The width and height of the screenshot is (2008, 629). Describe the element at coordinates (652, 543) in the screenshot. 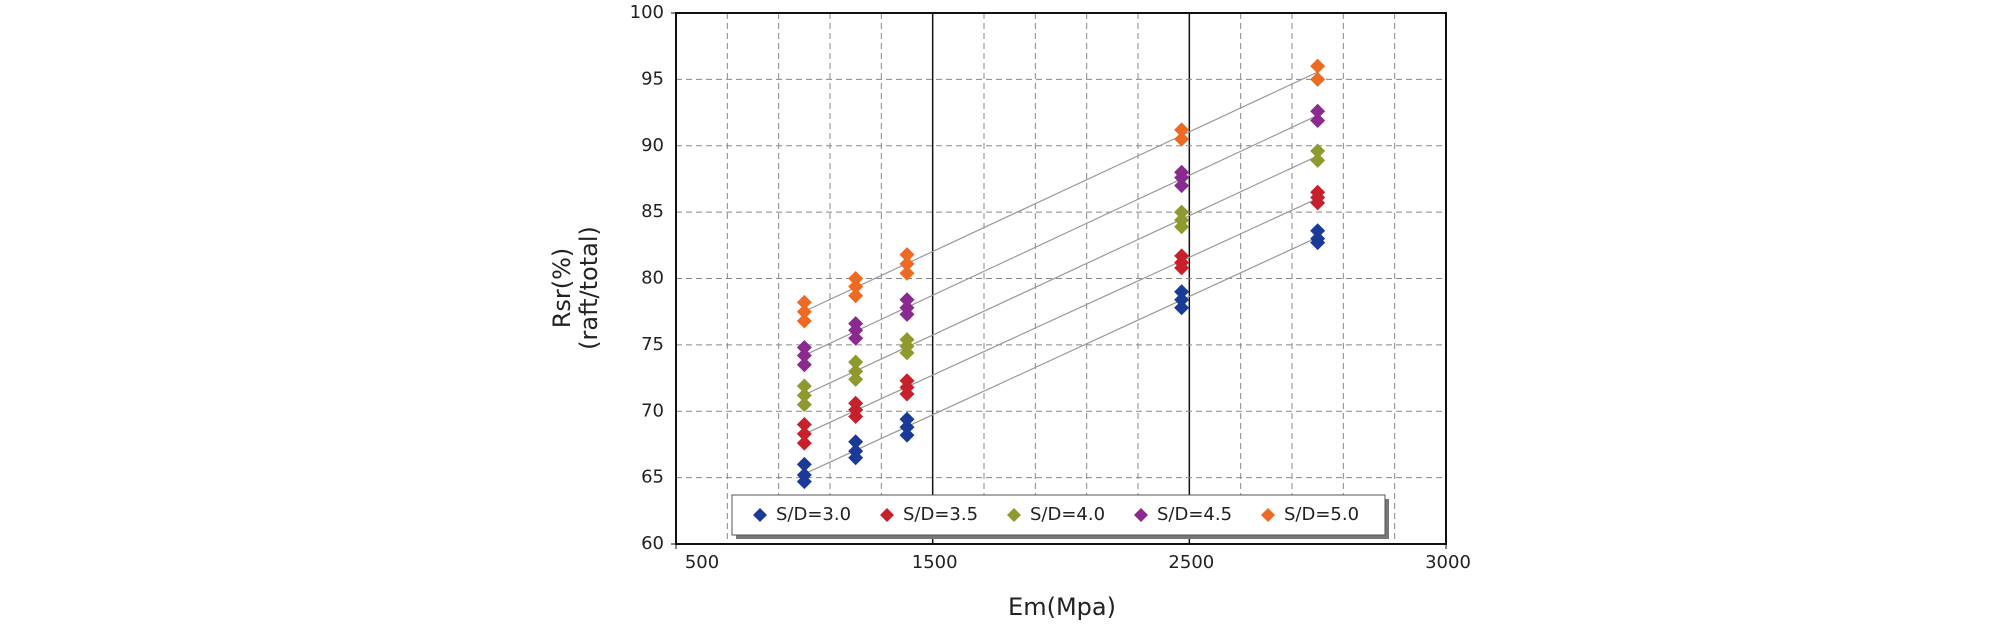

I see `y-tick-label: 60` at that location.